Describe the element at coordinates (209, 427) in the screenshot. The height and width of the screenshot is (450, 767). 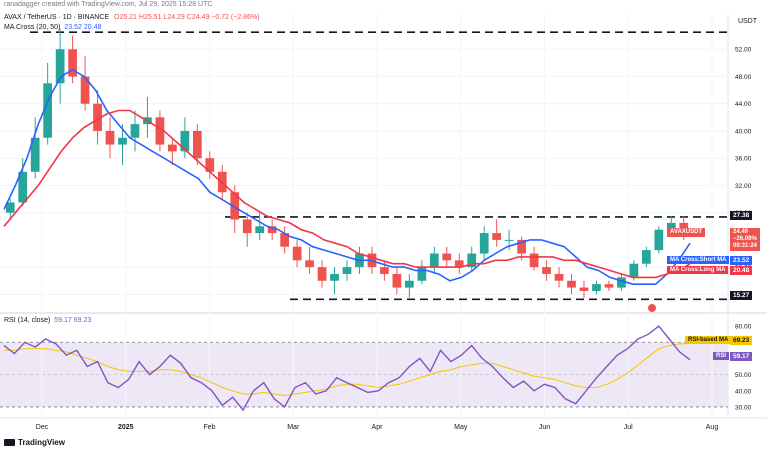
I see `time-tick-label: Feb` at that location.